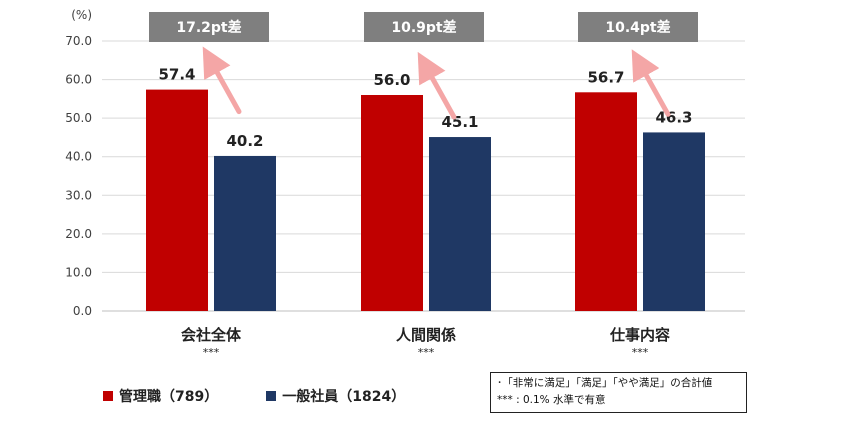 This screenshot has width=846, height=430. I want to click on y-tick-label: 70.0, so click(78, 41).